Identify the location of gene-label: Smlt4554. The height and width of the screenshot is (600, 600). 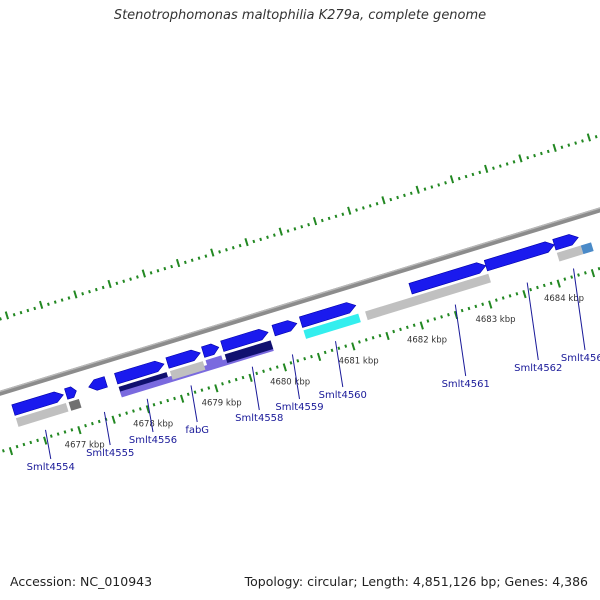
(51, 467).